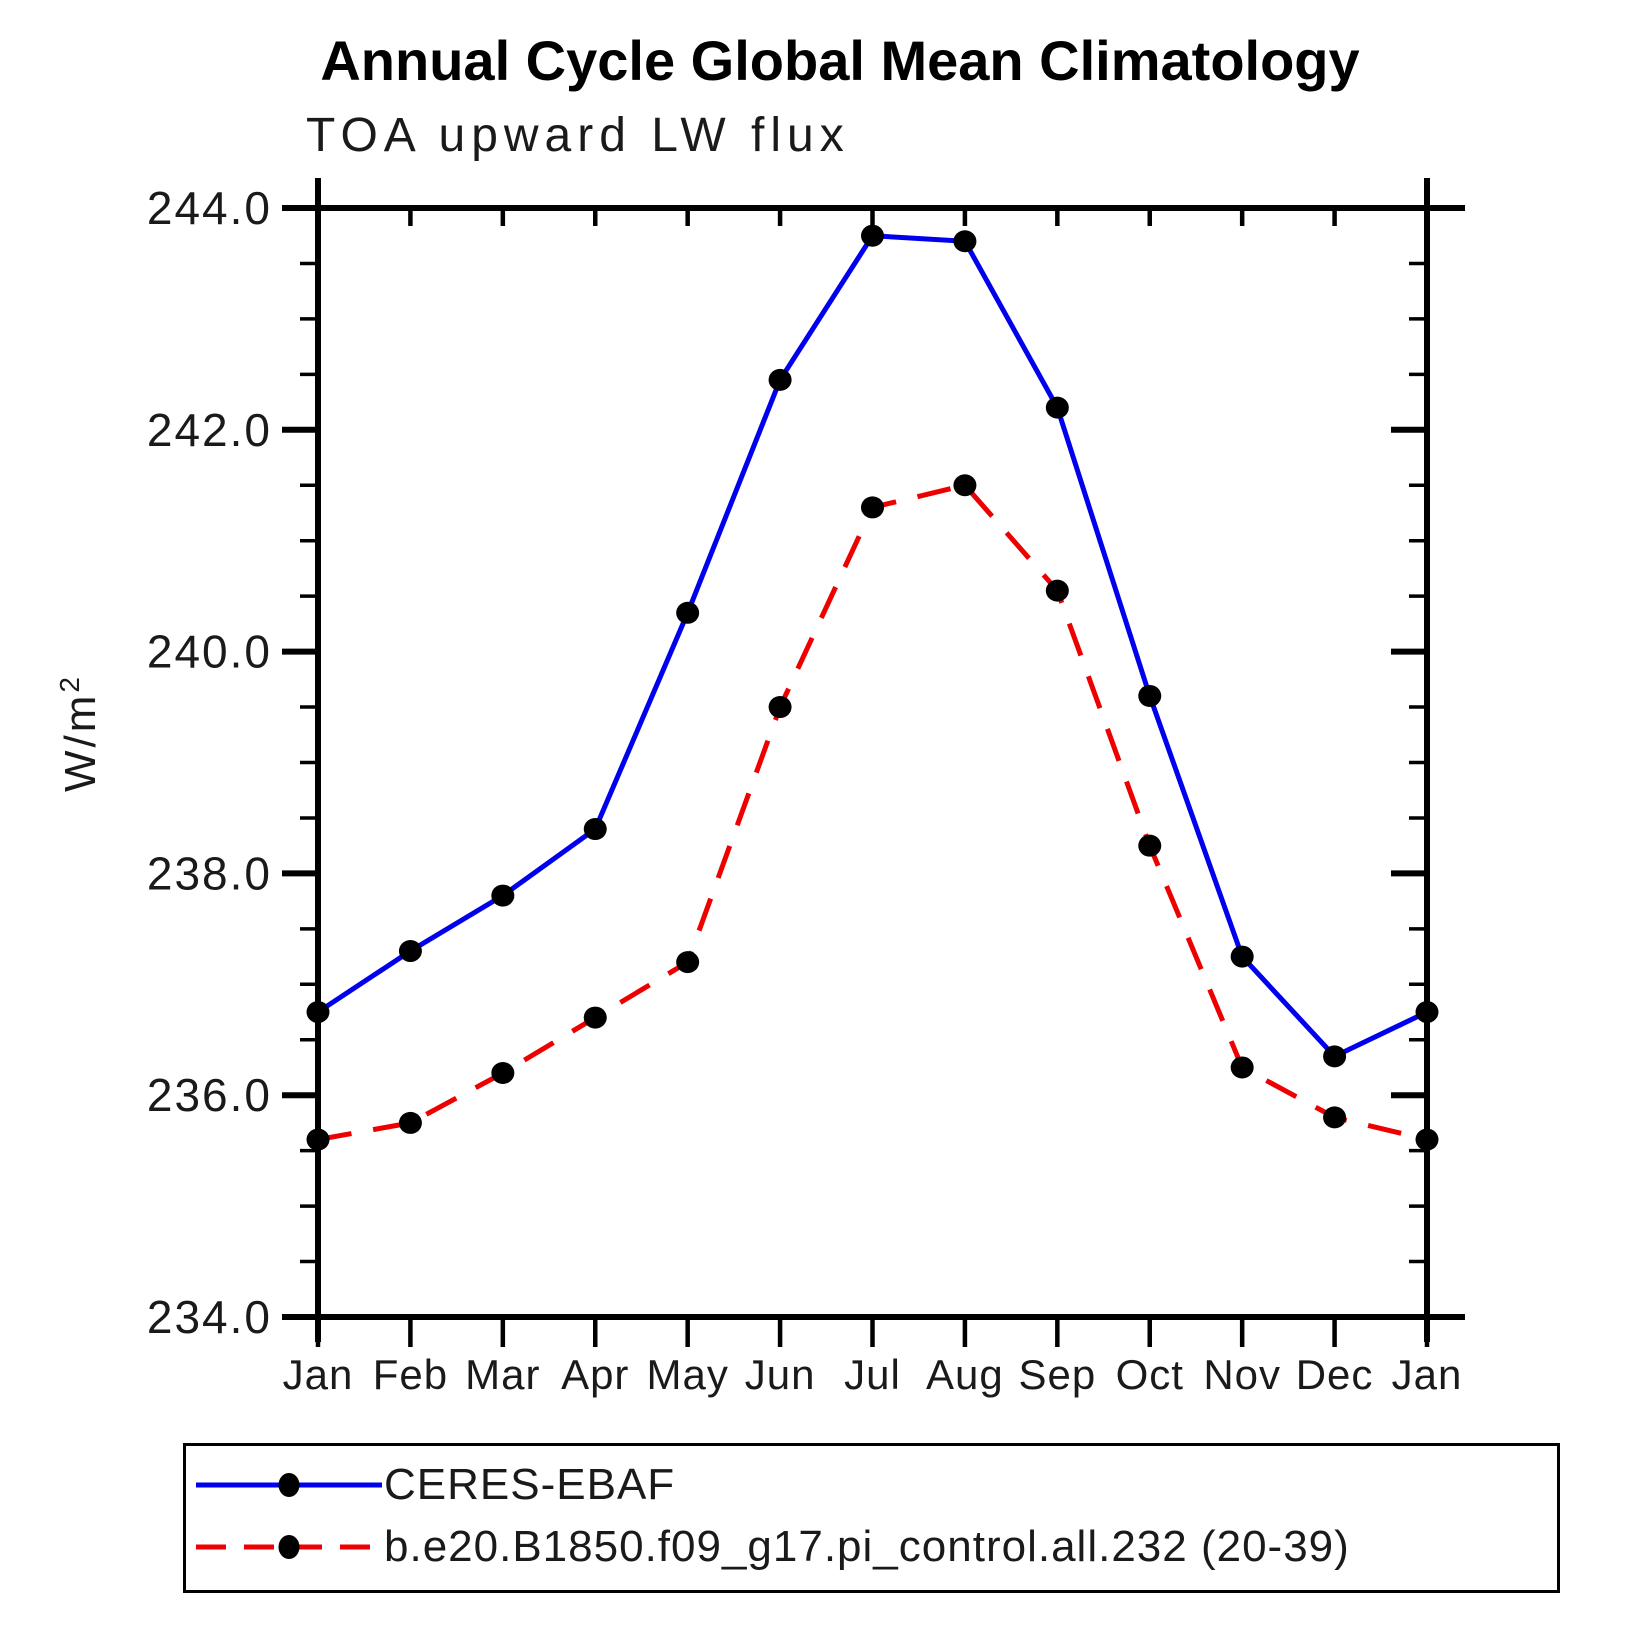  I want to click on x-tick-label: Sep, so click(1057, 1374).